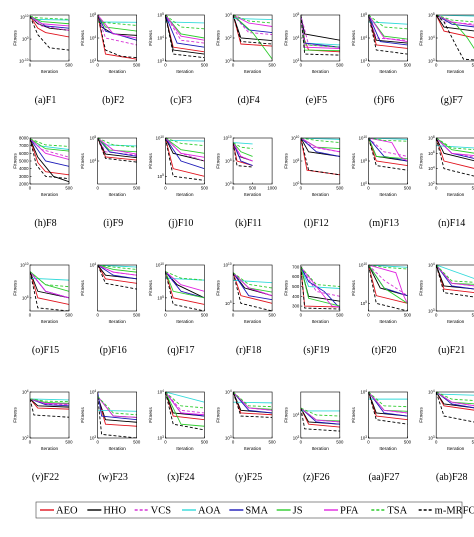  I want to click on panel-caption: (v)F22, so click(45, 477).